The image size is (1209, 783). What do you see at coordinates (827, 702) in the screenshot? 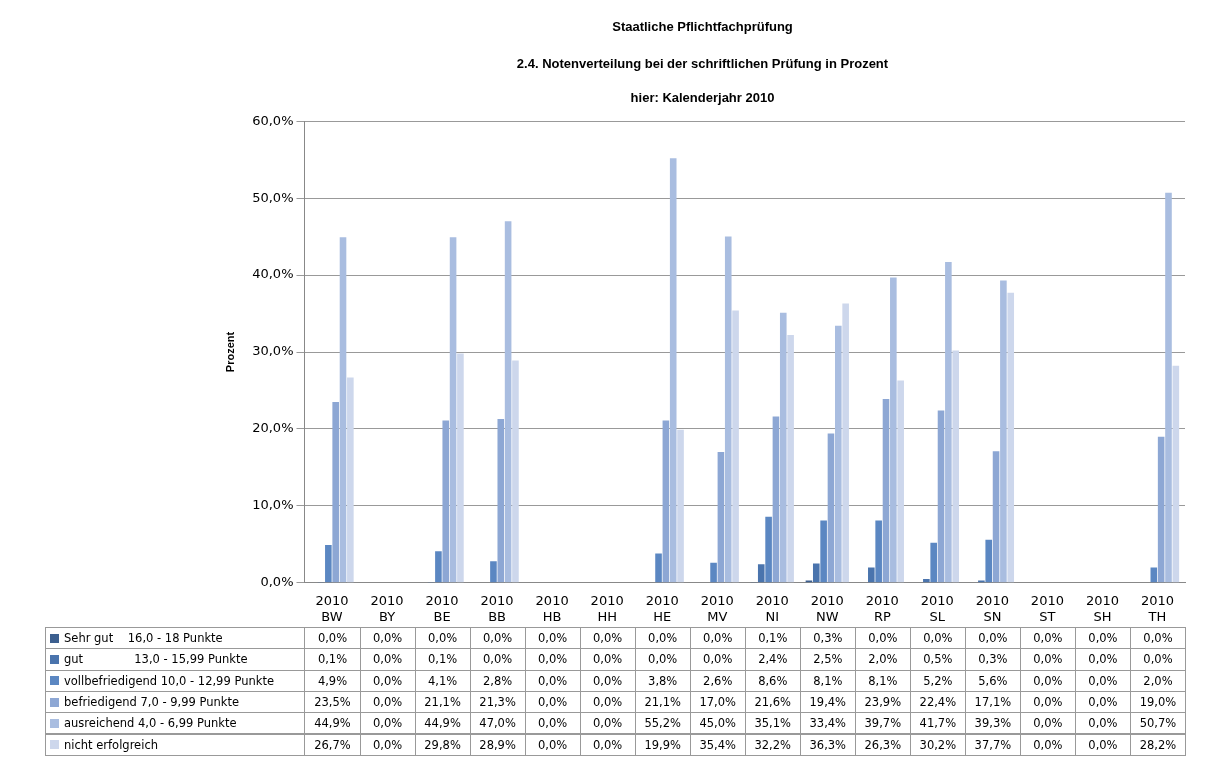
I see `data-label: 19,4%` at bounding box center [827, 702].